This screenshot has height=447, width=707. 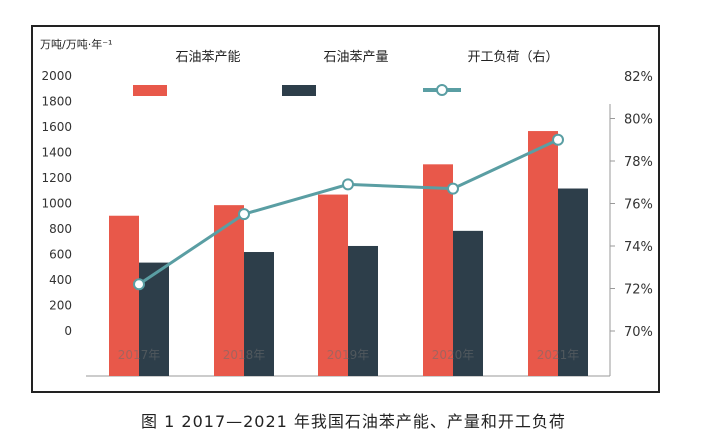 I want to click on left-tick-label: 0, so click(x=68, y=331).